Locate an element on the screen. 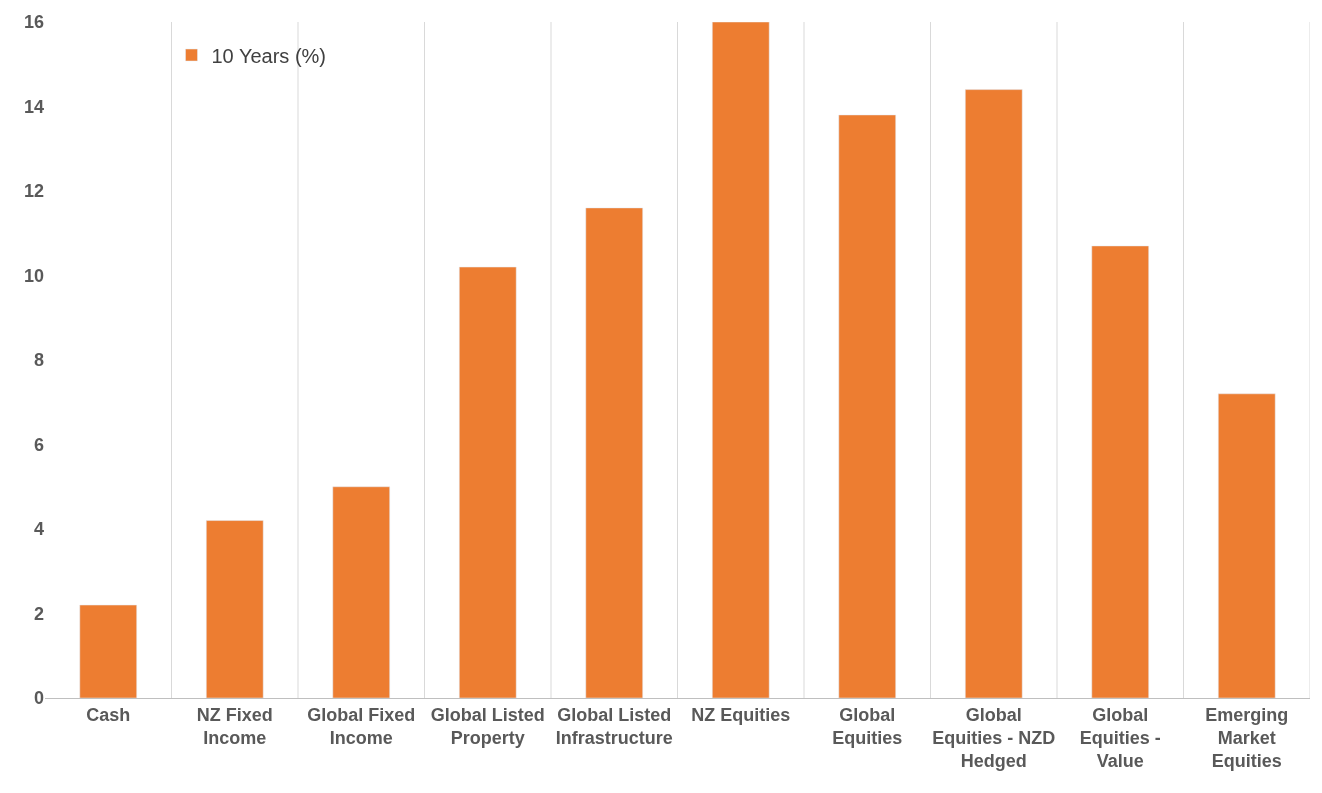 Image resolution: width=1322 pixels, height=793 pixels. y-tick-label: 0 is located at coordinates (38, 698).